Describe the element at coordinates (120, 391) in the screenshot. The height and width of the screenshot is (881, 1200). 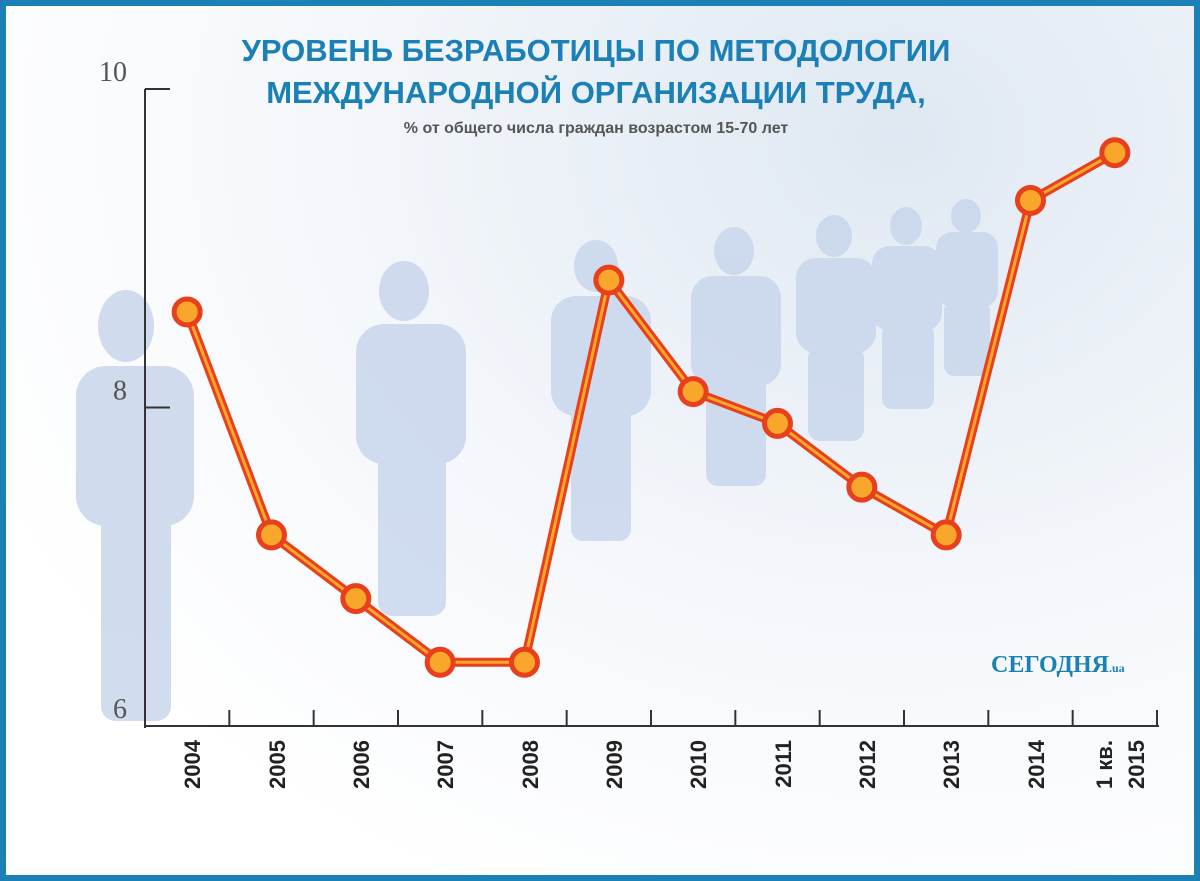
I see `y-tick-label: 8` at that location.